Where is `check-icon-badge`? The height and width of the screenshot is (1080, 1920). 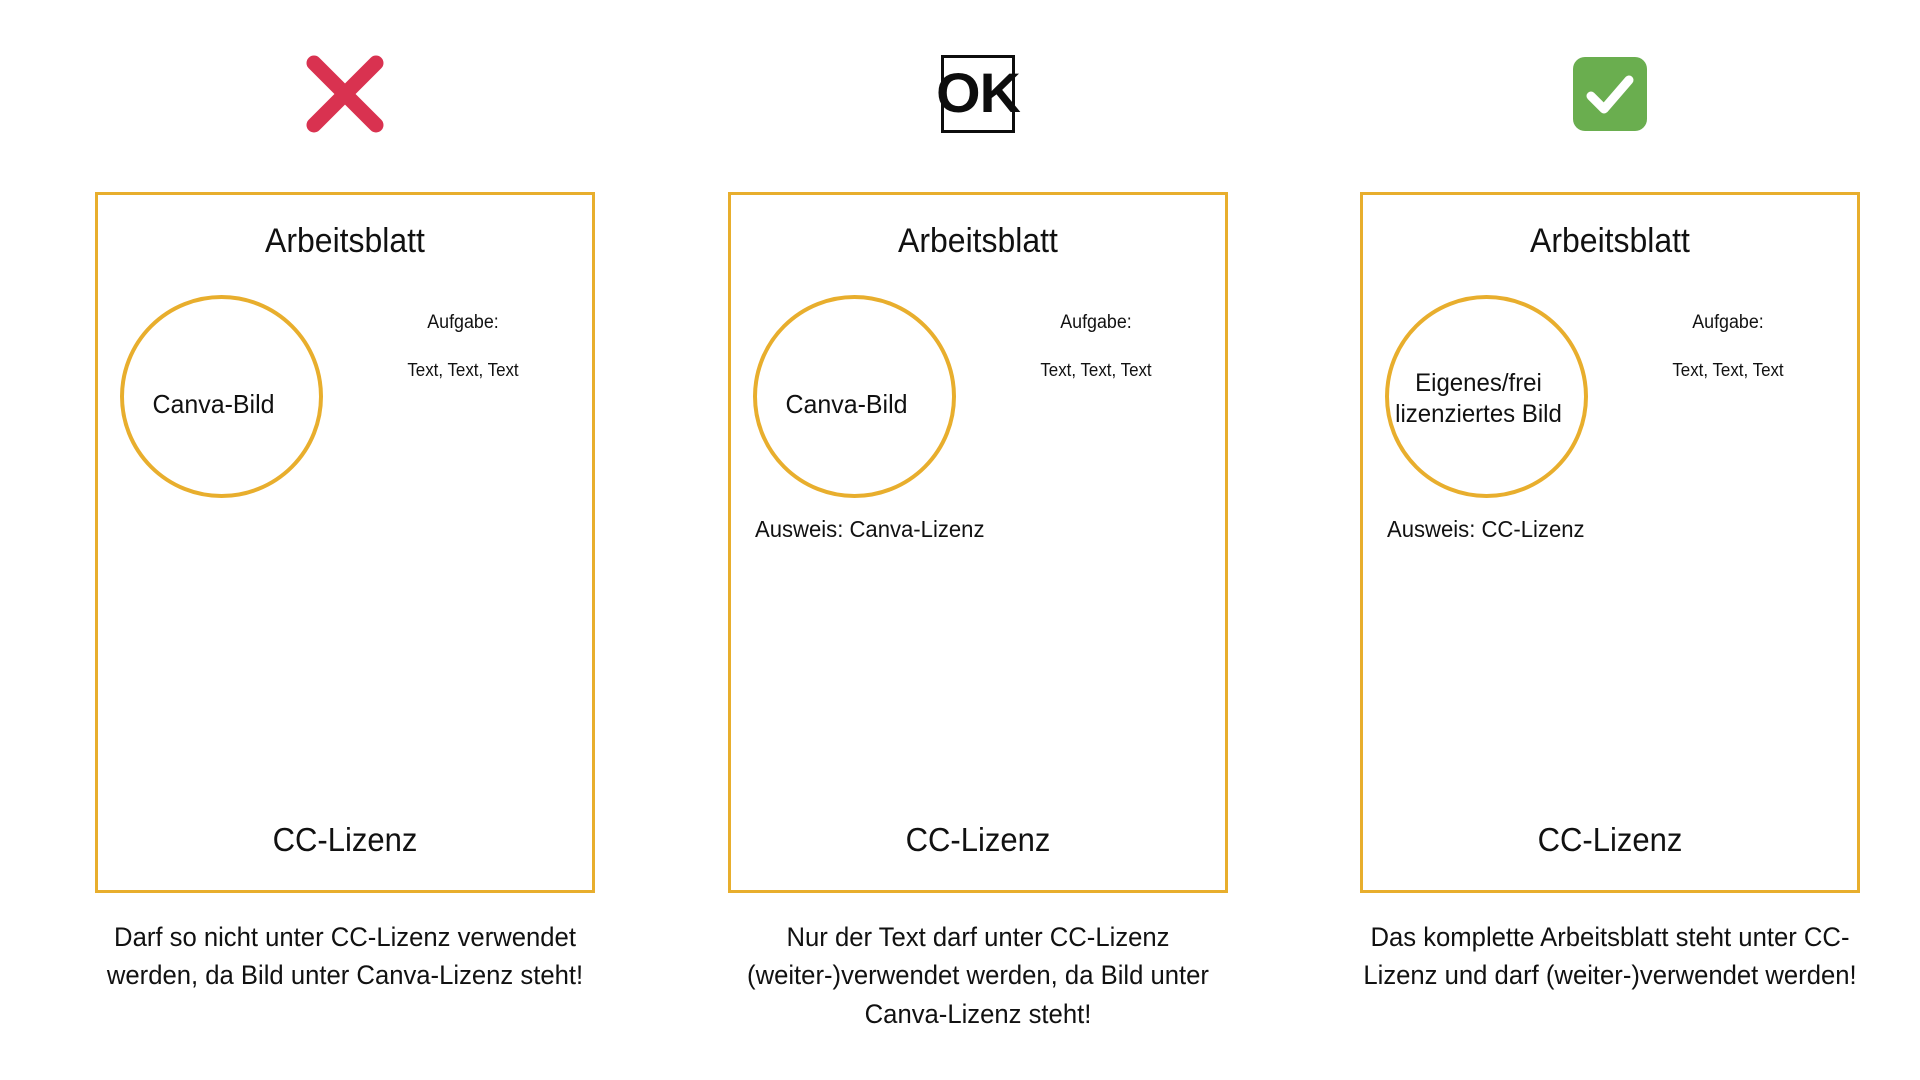 check-icon-badge is located at coordinates (1610, 94).